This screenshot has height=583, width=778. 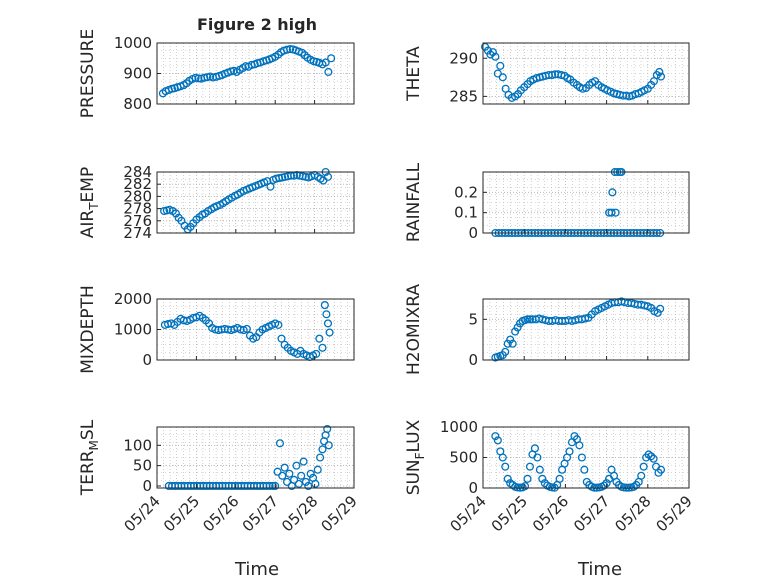 What do you see at coordinates (466, 213) in the screenshot?
I see `y-tick-label: 0.1` at bounding box center [466, 213].